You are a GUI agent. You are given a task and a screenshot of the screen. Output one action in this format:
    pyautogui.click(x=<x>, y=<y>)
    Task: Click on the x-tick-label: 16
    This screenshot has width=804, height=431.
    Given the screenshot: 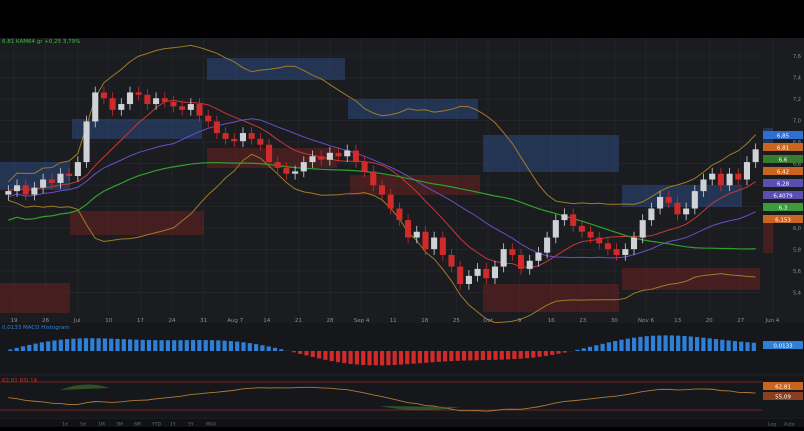 What is the action you would take?
    pyautogui.click(x=551, y=321)
    